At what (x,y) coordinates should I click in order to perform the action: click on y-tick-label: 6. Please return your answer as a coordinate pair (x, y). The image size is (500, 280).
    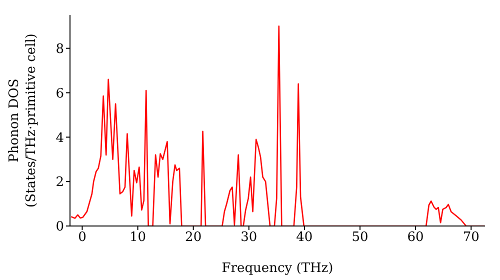
    Looking at the image, I should click on (60, 94).